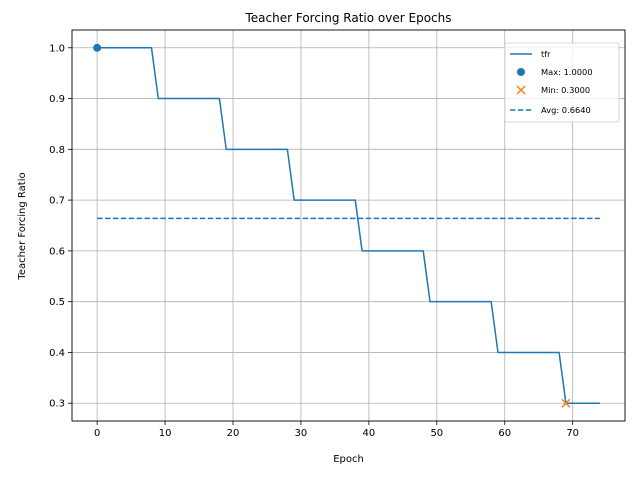 The height and width of the screenshot is (480, 640). Describe the element at coordinates (57, 201) in the screenshot. I see `y-tick-label: 0.7` at that location.